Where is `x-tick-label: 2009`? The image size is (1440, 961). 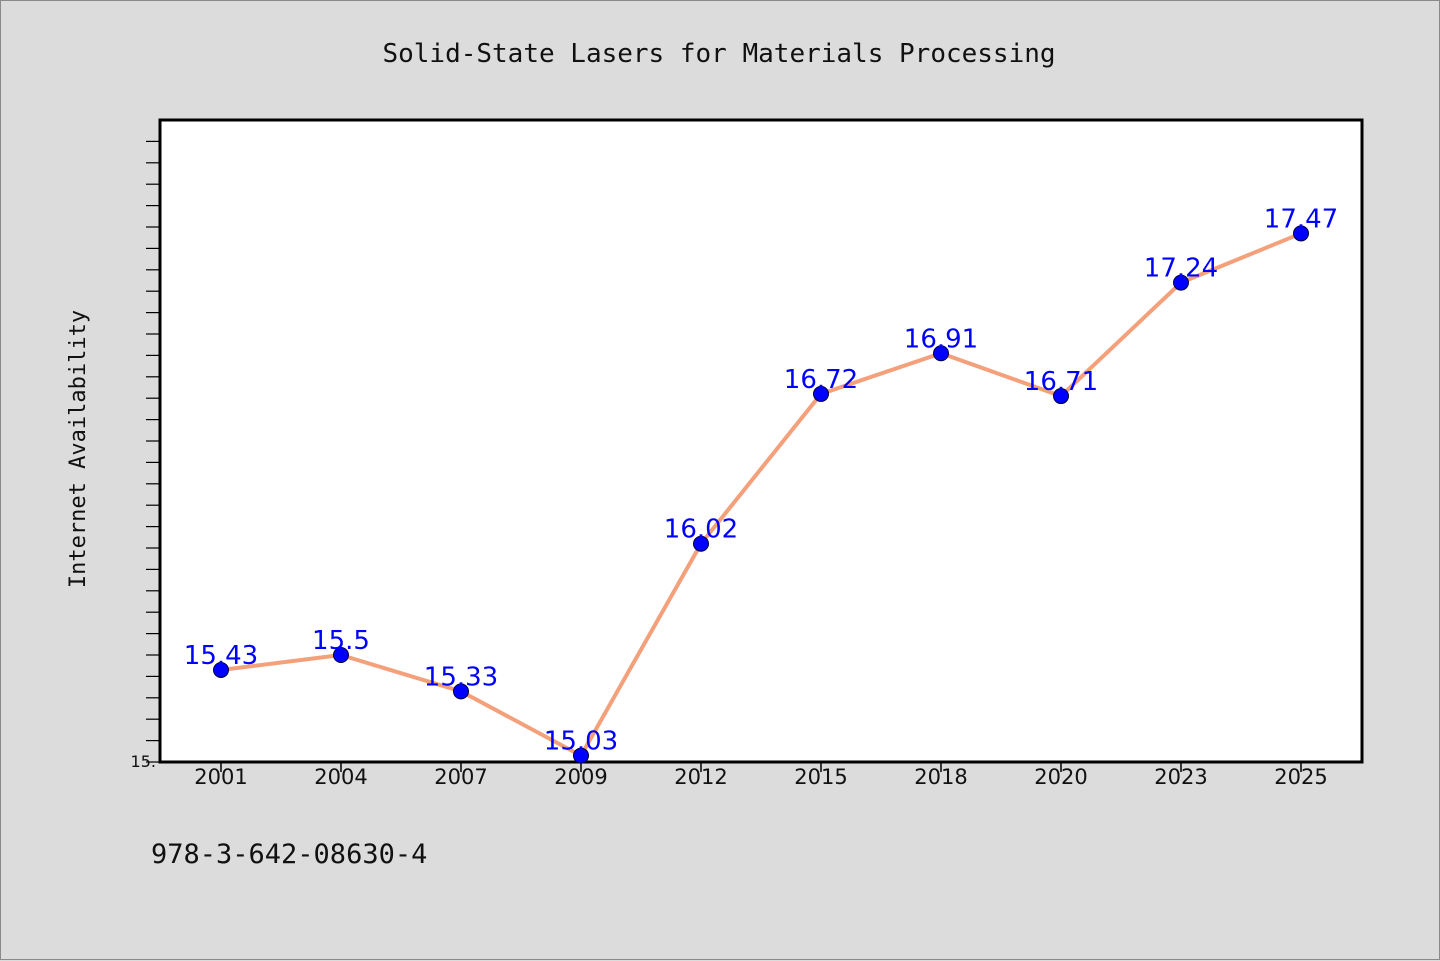
x-tick-label: 2009 is located at coordinates (580, 777).